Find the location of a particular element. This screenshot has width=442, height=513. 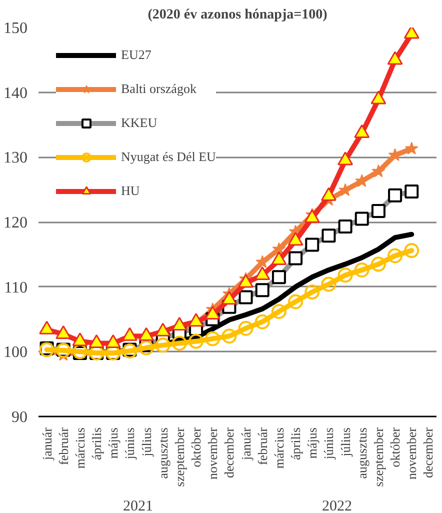

y-tick-label: 110 is located at coordinates (16, 287).